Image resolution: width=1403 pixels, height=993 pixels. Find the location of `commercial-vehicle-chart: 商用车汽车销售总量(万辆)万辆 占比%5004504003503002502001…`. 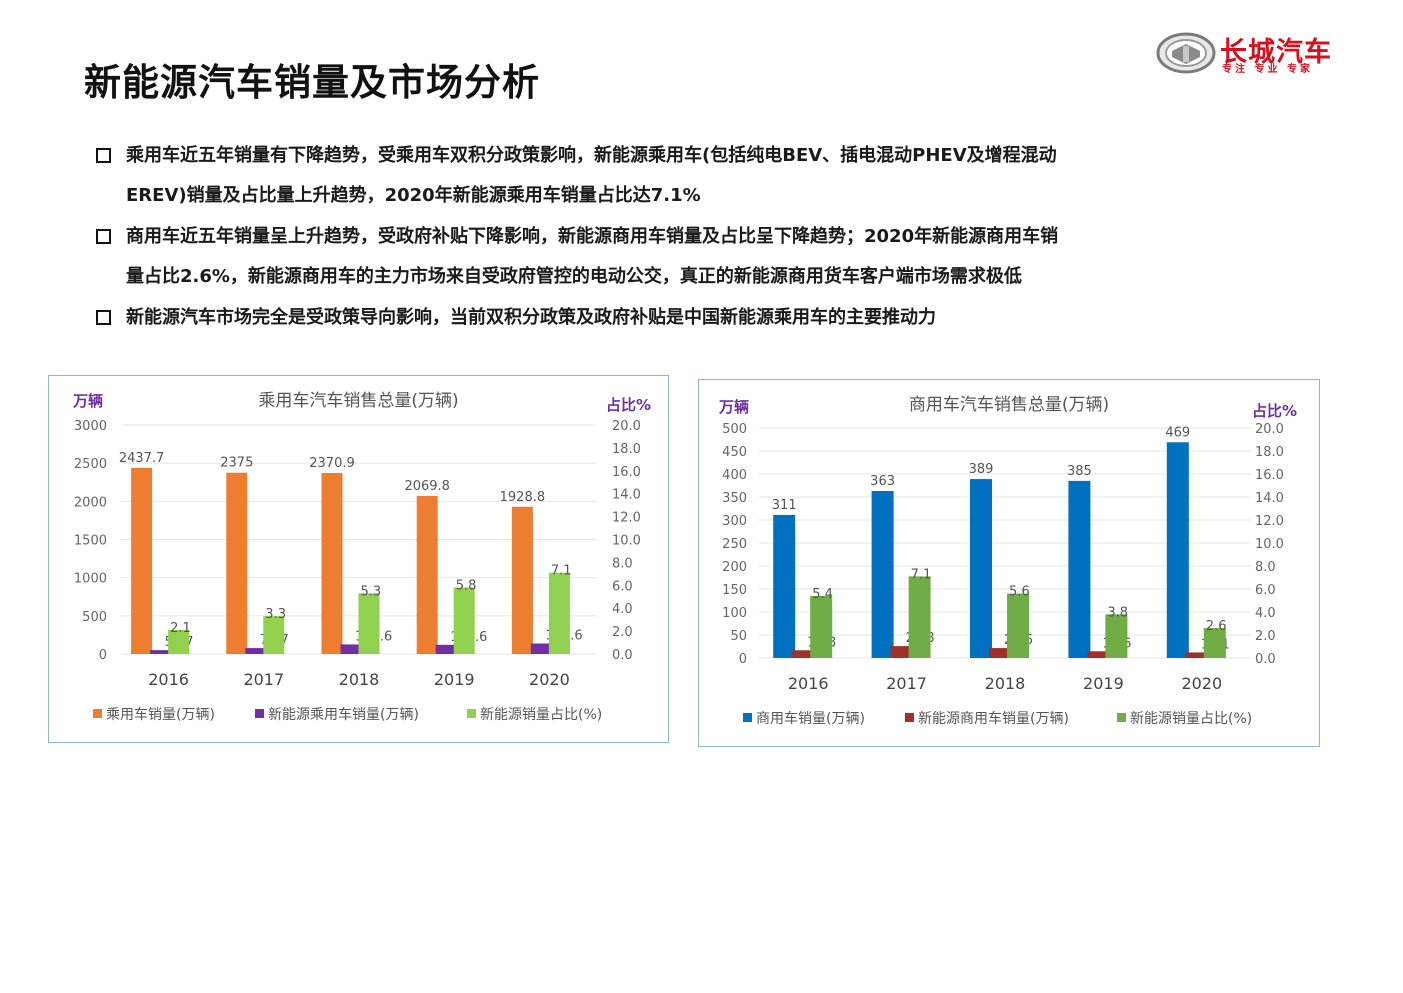

commercial-vehicle-chart: 商用车汽车销售总量(万辆)万辆 占比%5004504003503002502001… is located at coordinates (1007, 561).